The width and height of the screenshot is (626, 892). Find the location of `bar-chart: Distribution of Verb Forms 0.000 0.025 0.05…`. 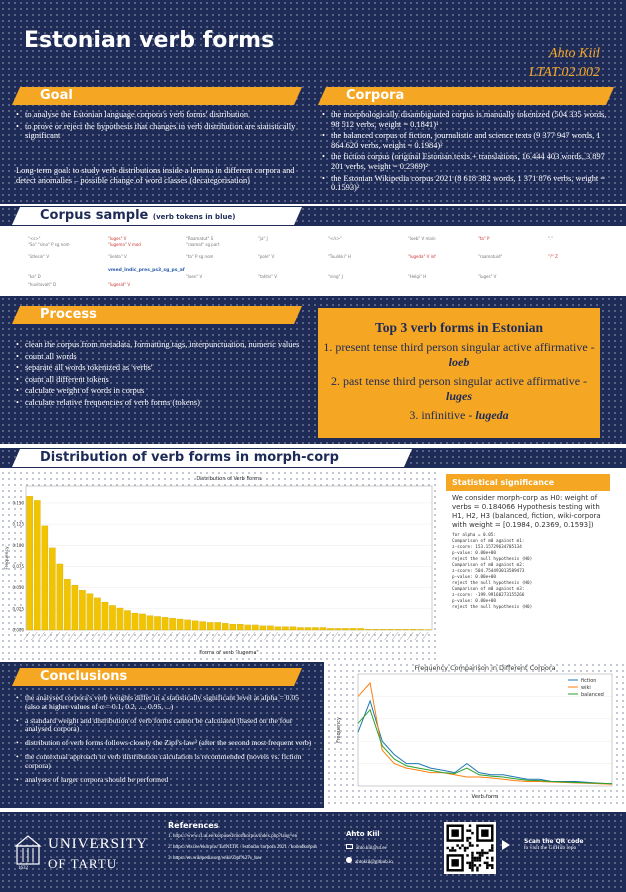

bar-chart: Distribution of Verb Forms 0.000 0.025 0.05… is located at coordinates (218, 566).